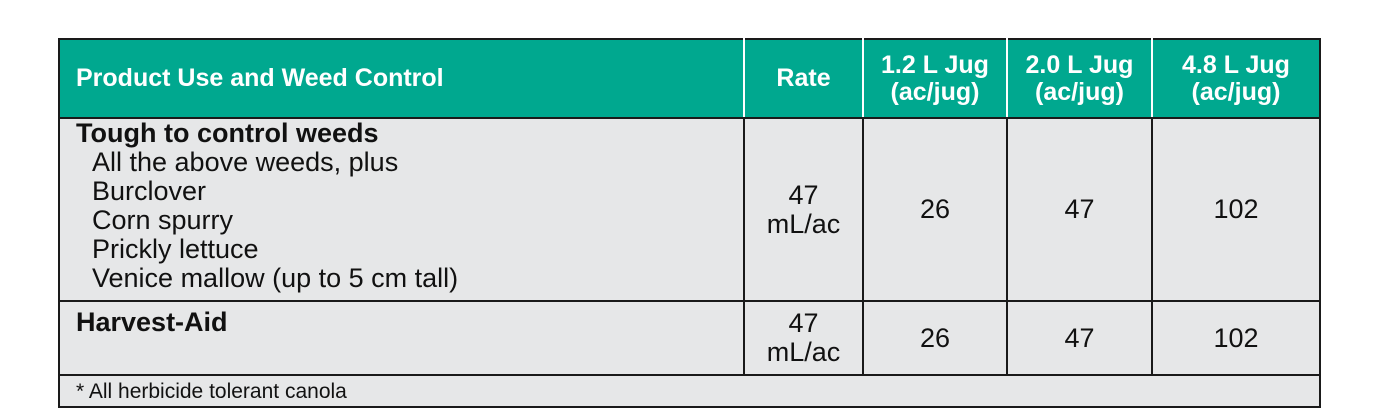 Image resolution: width=1392 pixels, height=412 pixels. I want to click on description-cell: Harvest-Aid, so click(401, 338).